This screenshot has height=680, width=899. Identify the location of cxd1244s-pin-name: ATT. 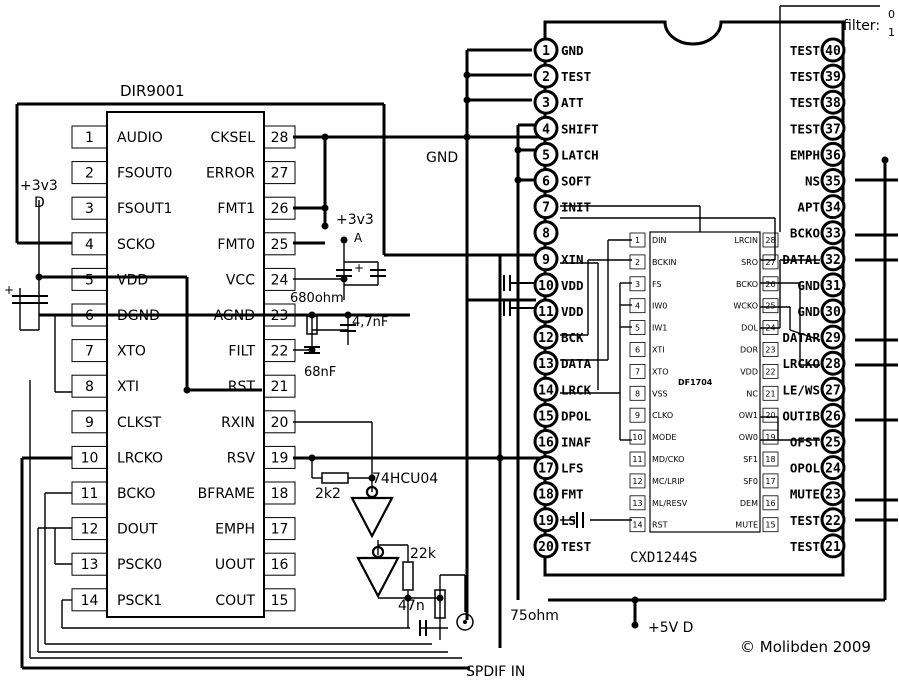
(572, 102).